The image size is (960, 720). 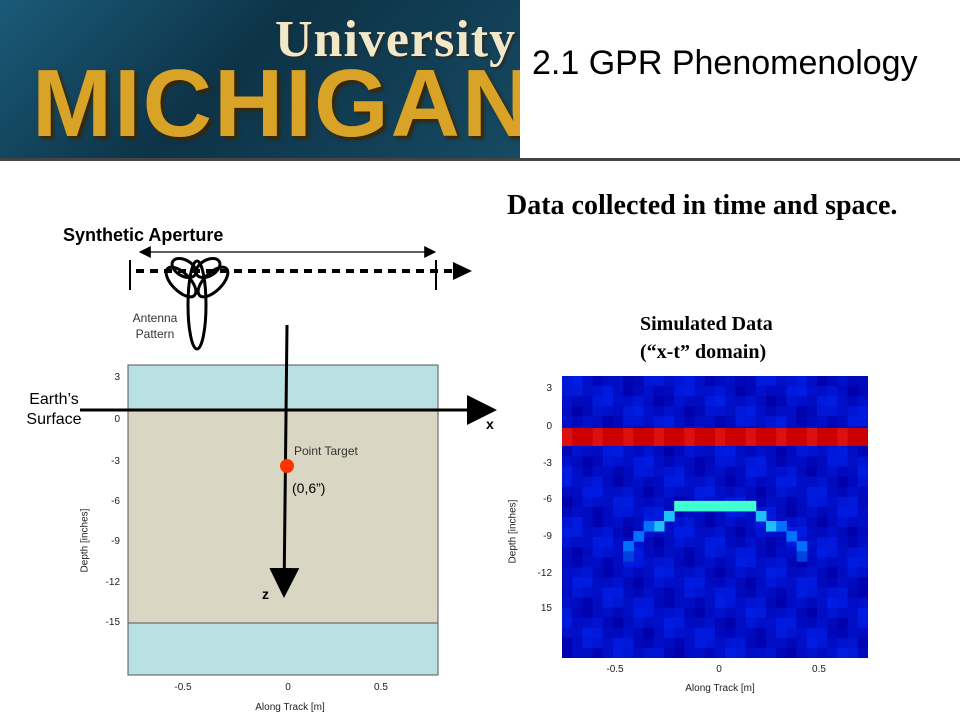 I want to click on sim-pixel-grid, so click(x=715, y=517).